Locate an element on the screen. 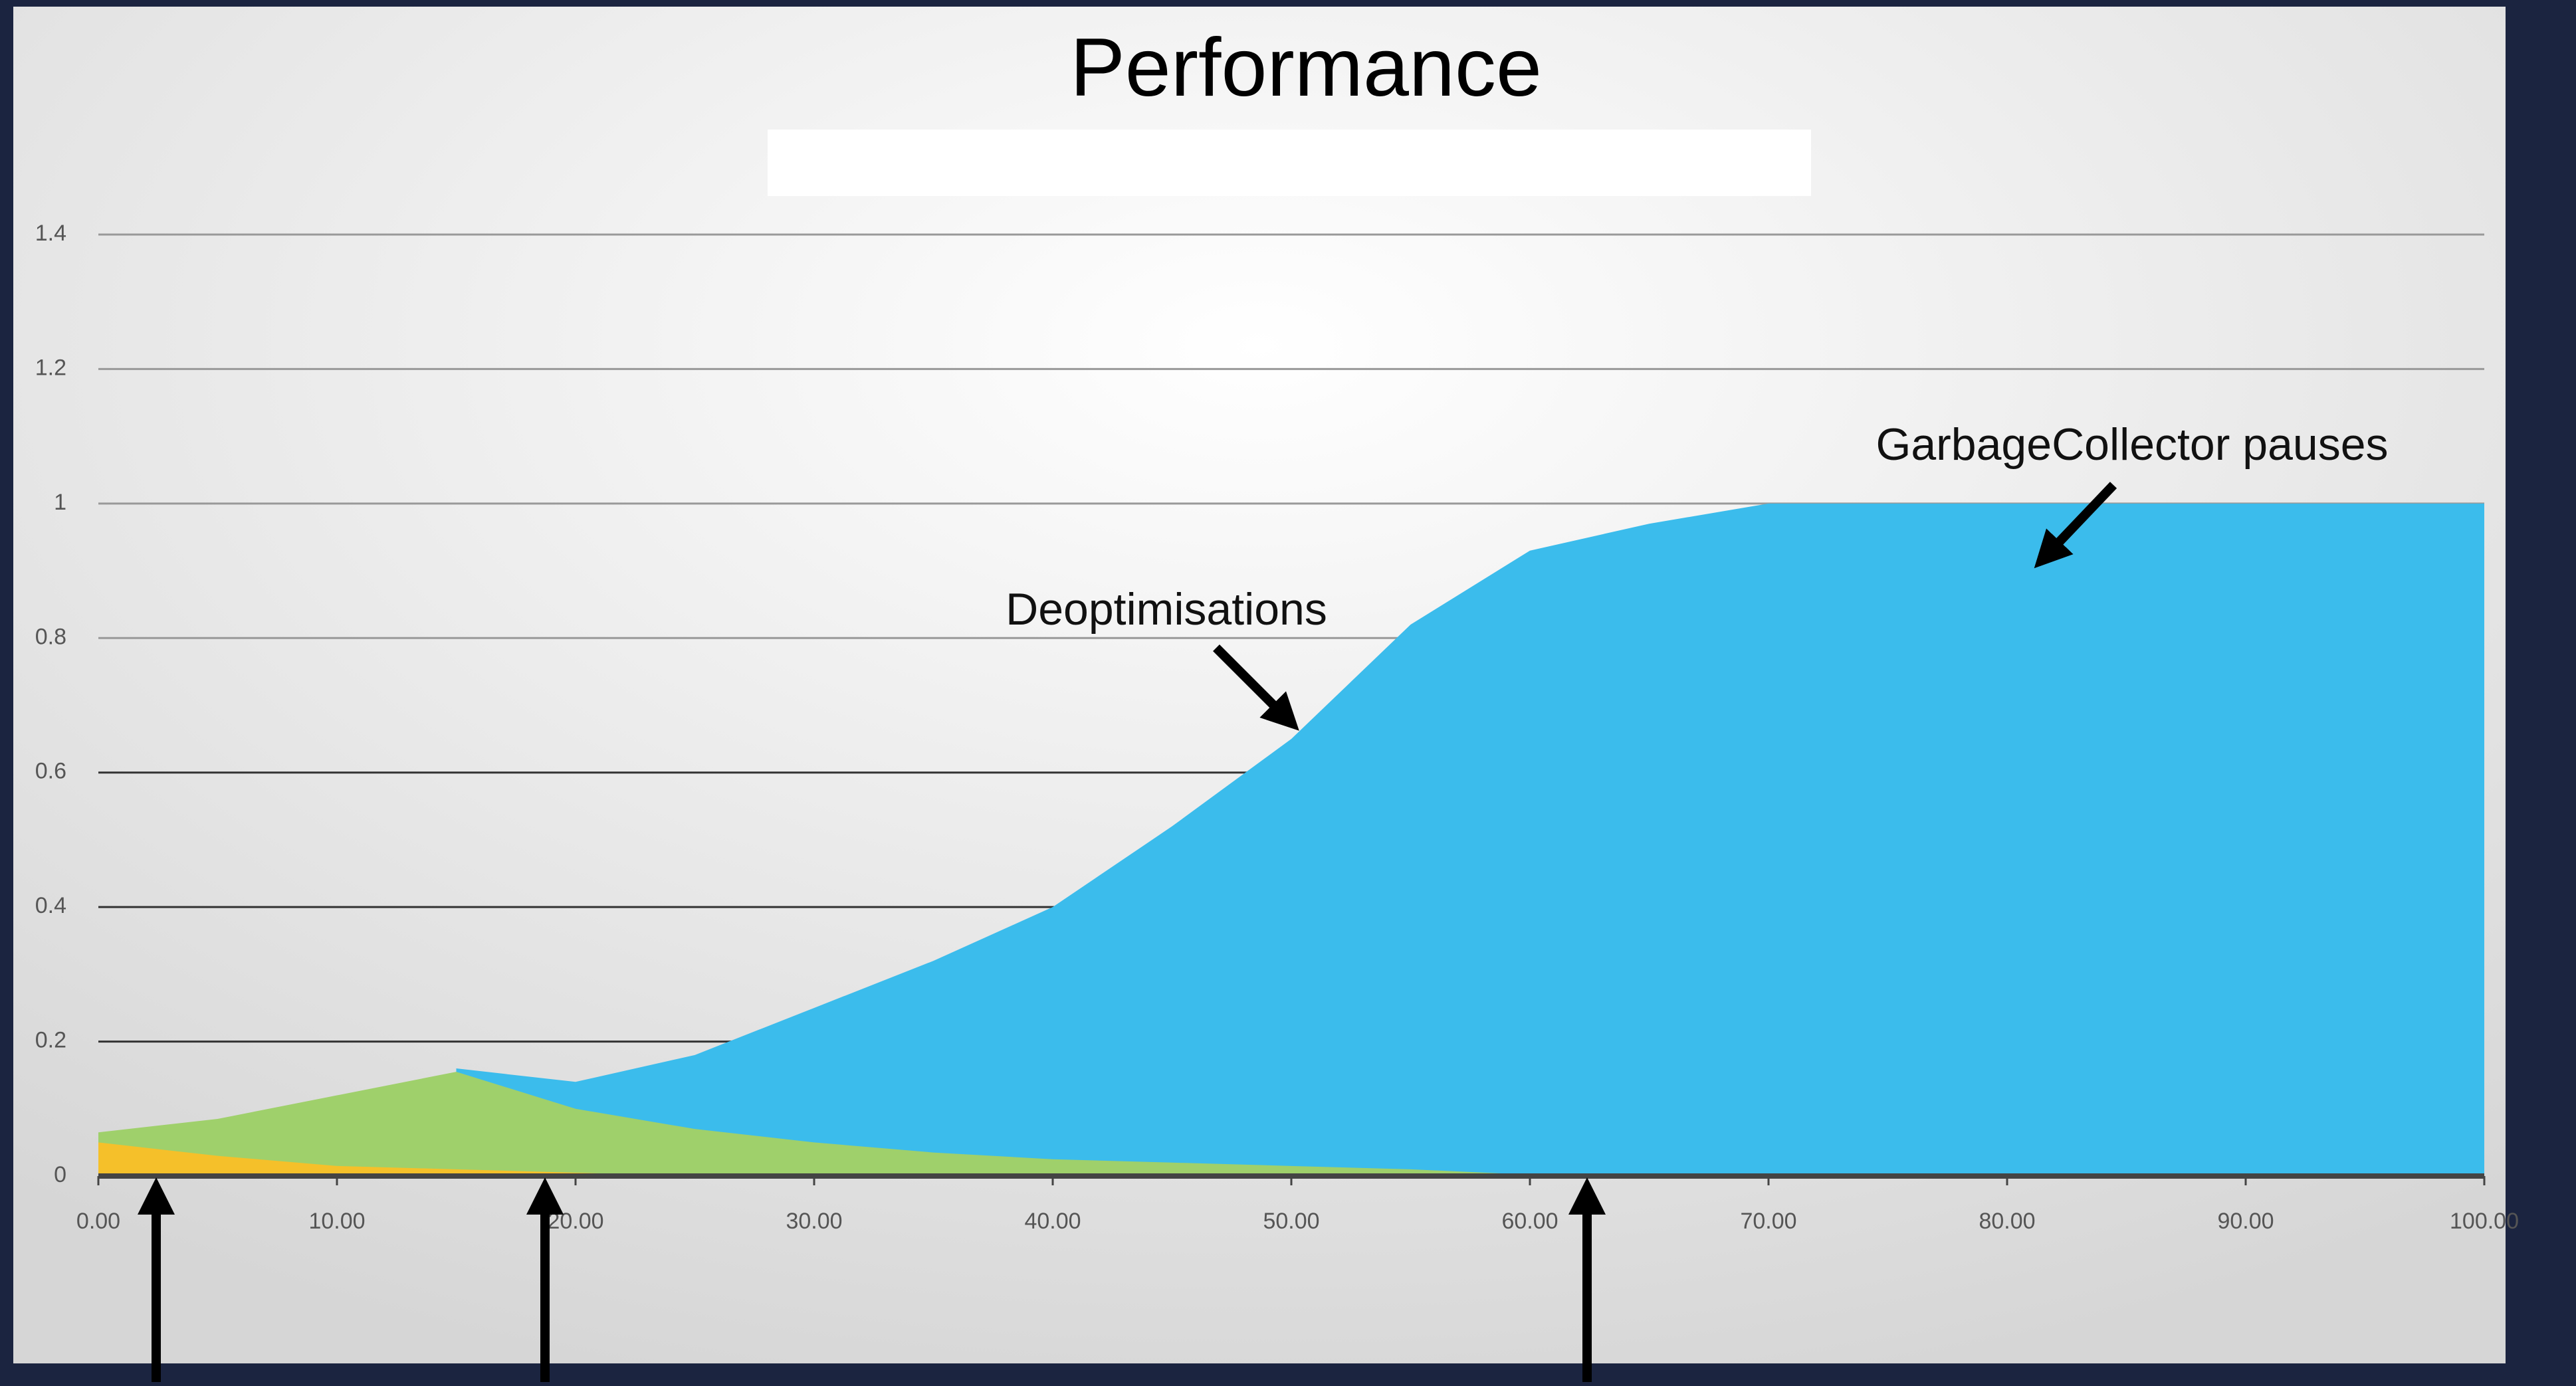 Image resolution: width=2576 pixels, height=1386 pixels. y-tick-label: 0.4 is located at coordinates (50, 906).